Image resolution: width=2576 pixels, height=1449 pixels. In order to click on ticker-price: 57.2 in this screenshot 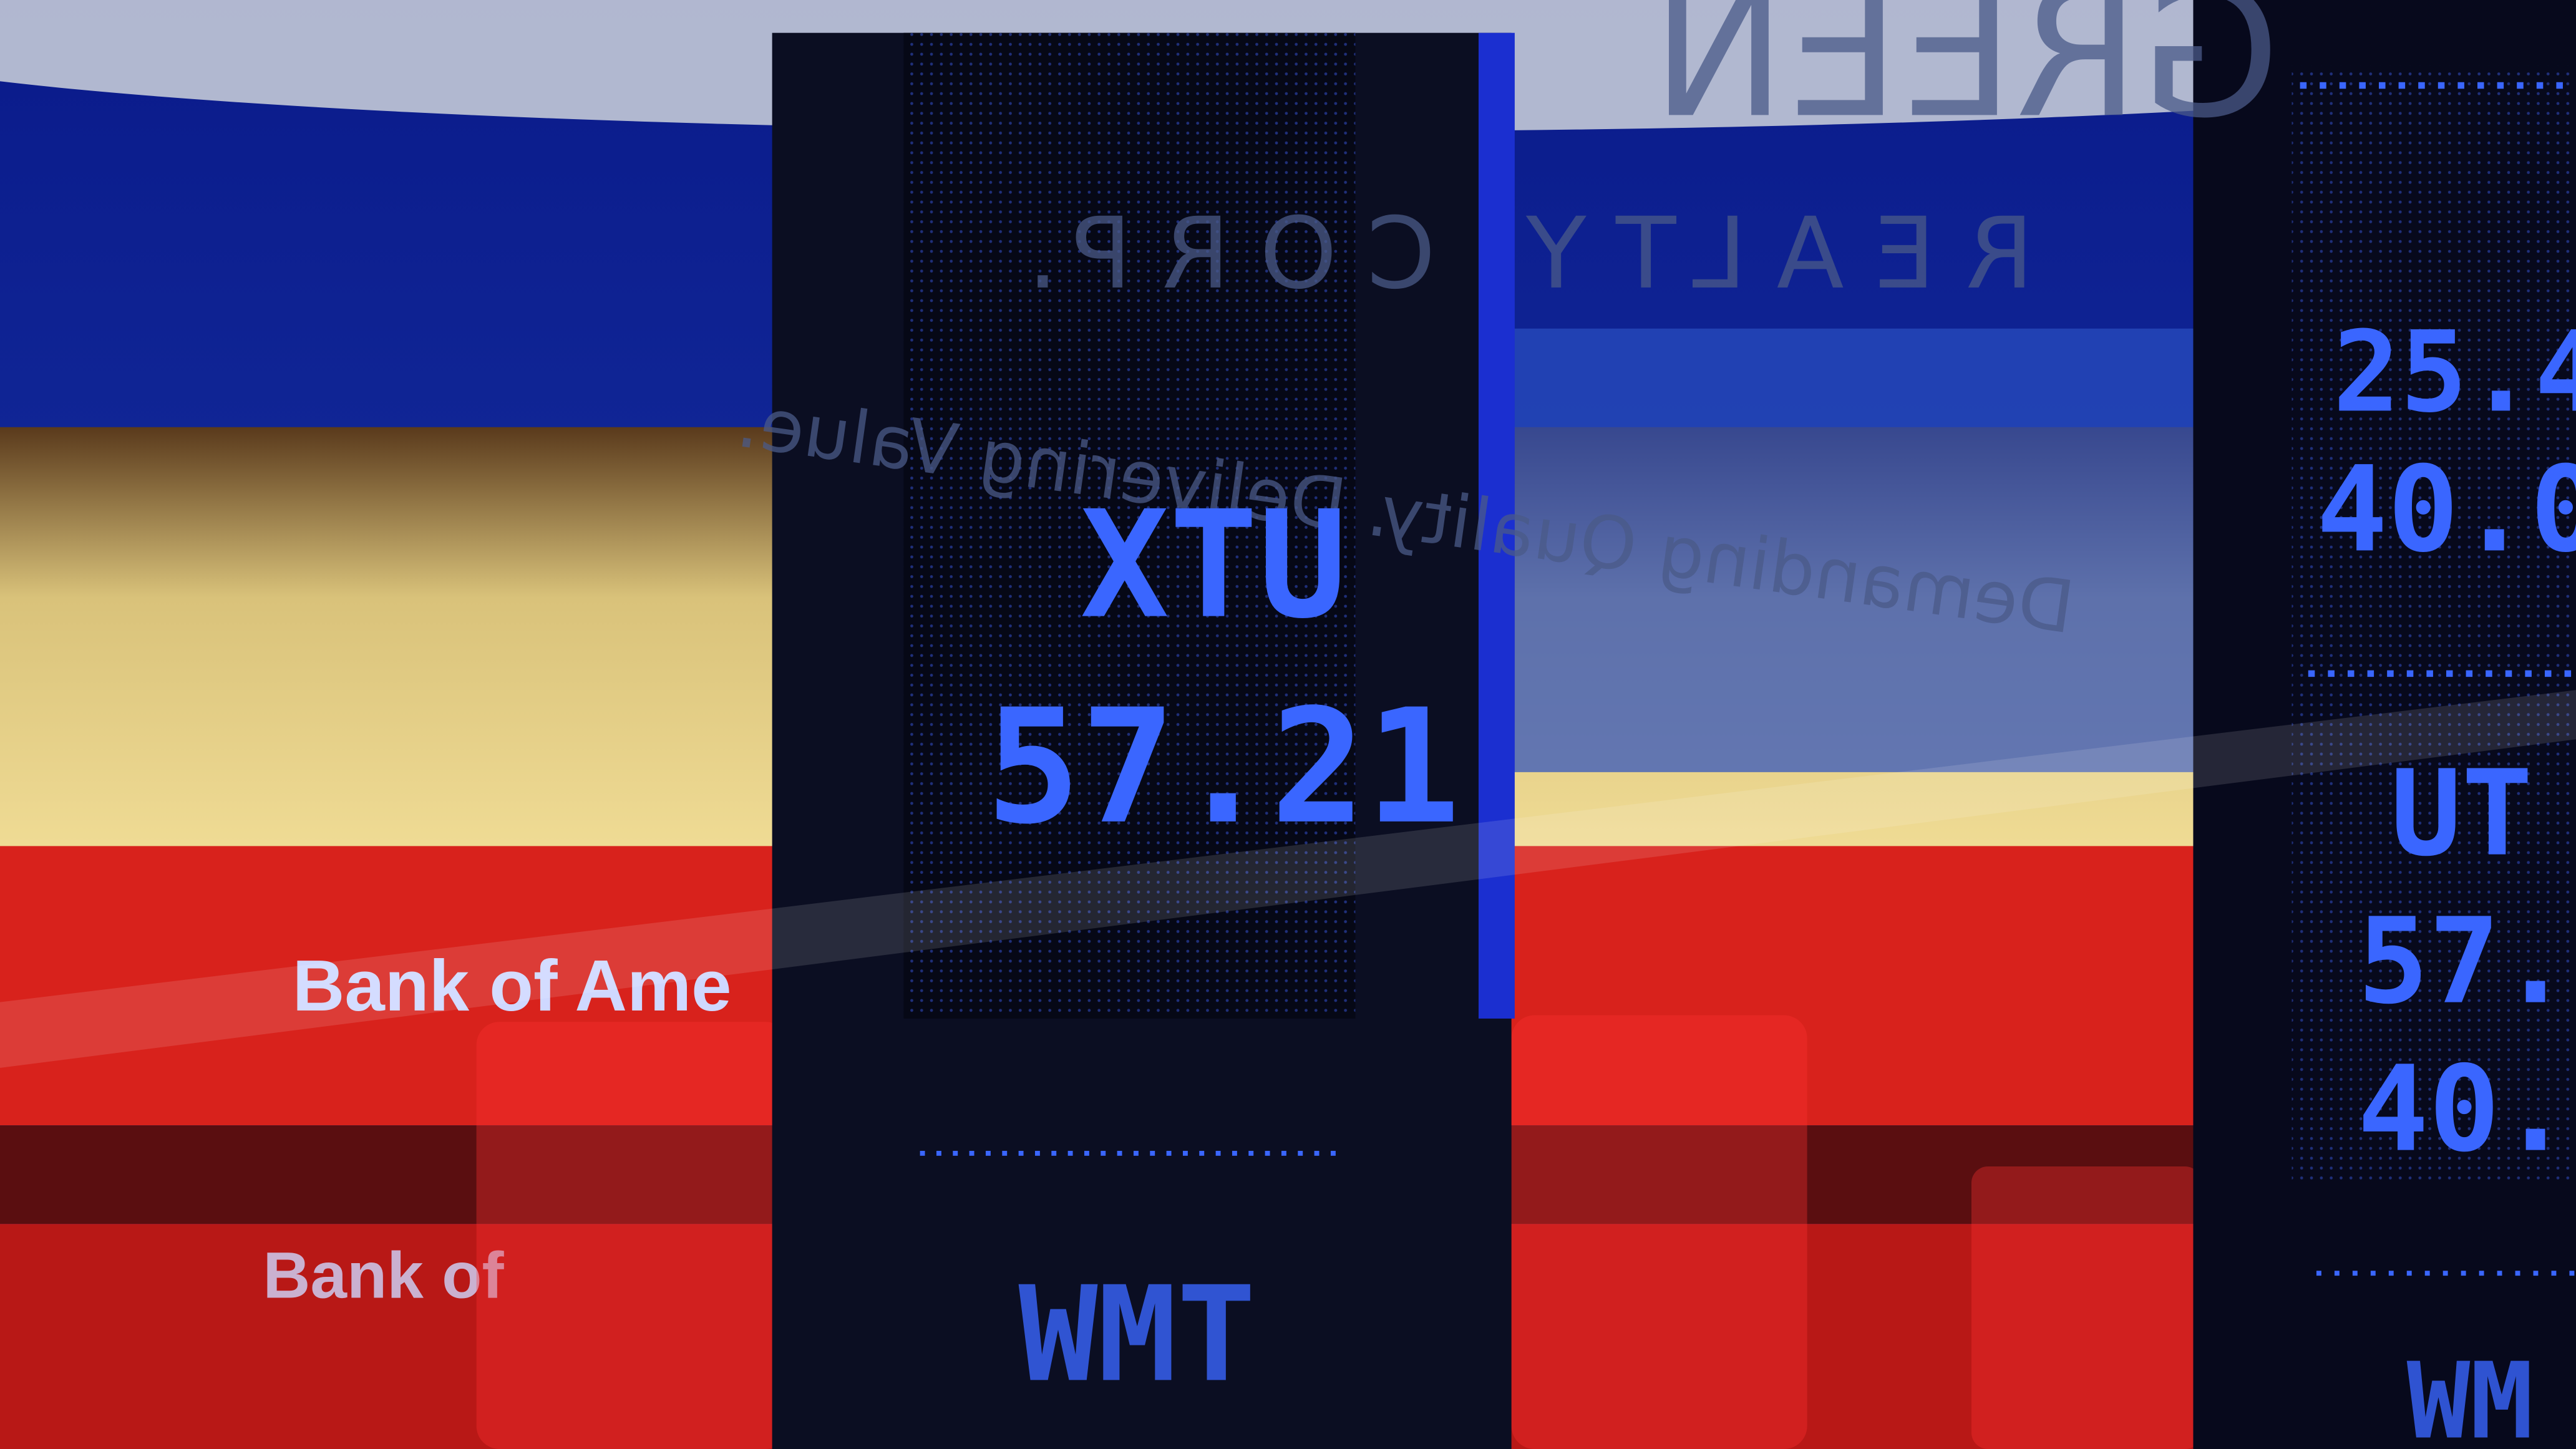, I will do `click(2467, 961)`.